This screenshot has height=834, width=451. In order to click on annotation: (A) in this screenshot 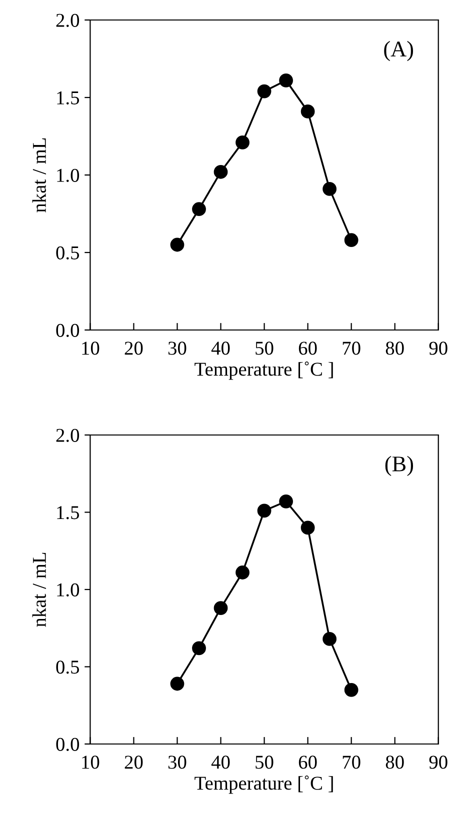, I will do `click(399, 51)`.